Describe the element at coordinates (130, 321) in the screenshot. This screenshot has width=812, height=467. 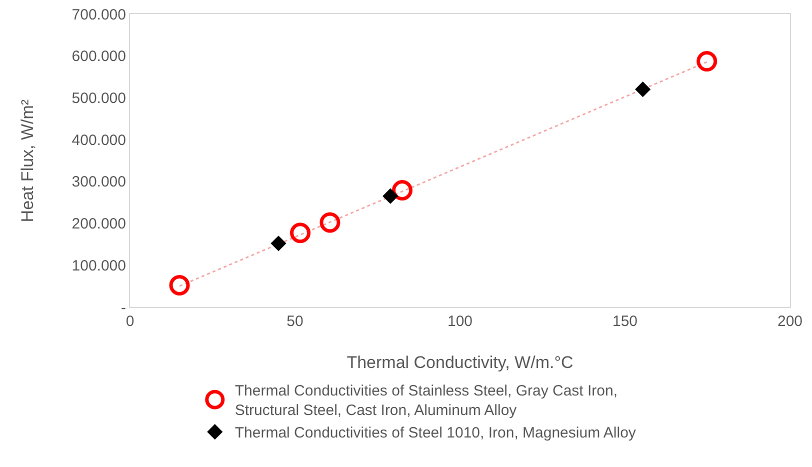
I see `x-tick-label: 0` at that location.